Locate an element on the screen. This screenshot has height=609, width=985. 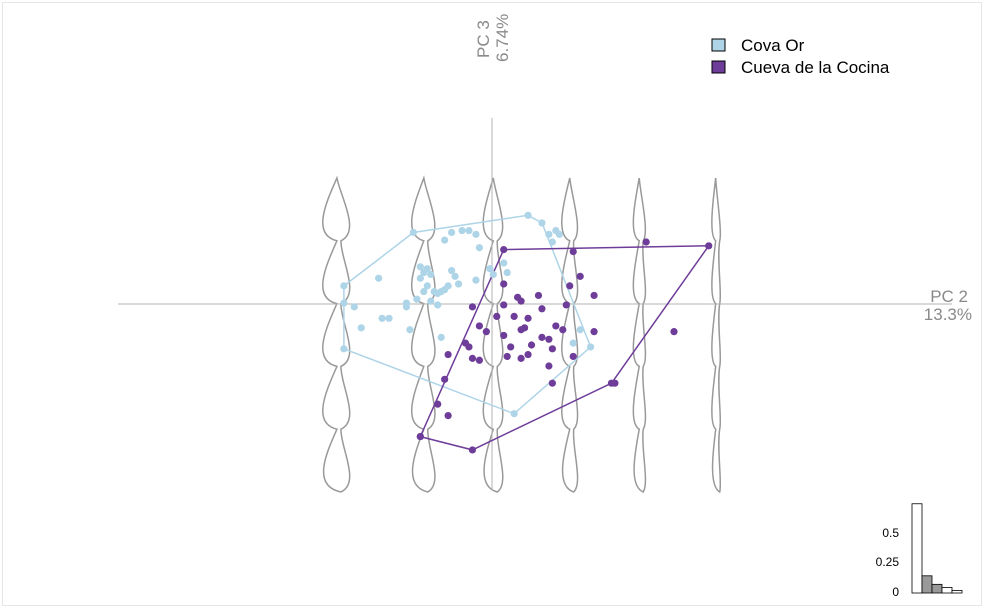
scree-tick-label: 0 is located at coordinates (895, 592).